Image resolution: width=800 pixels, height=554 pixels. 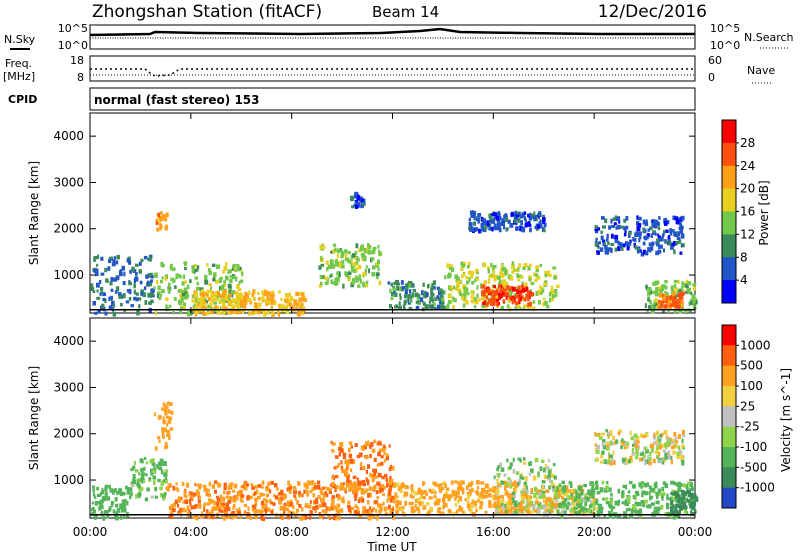 What do you see at coordinates (729, 200) in the screenshot?
I see `power-colorbar-segment` at bounding box center [729, 200].